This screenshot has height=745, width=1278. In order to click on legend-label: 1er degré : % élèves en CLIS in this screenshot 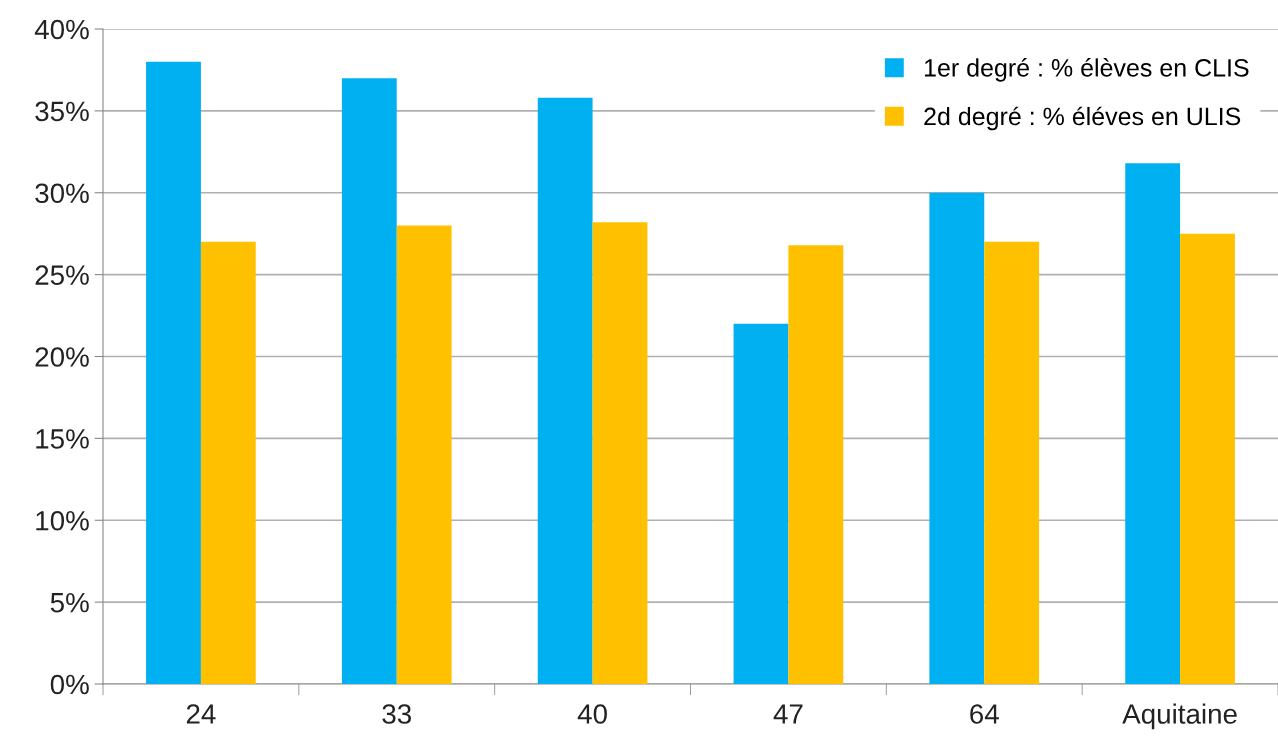, I will do `click(1086, 70)`.